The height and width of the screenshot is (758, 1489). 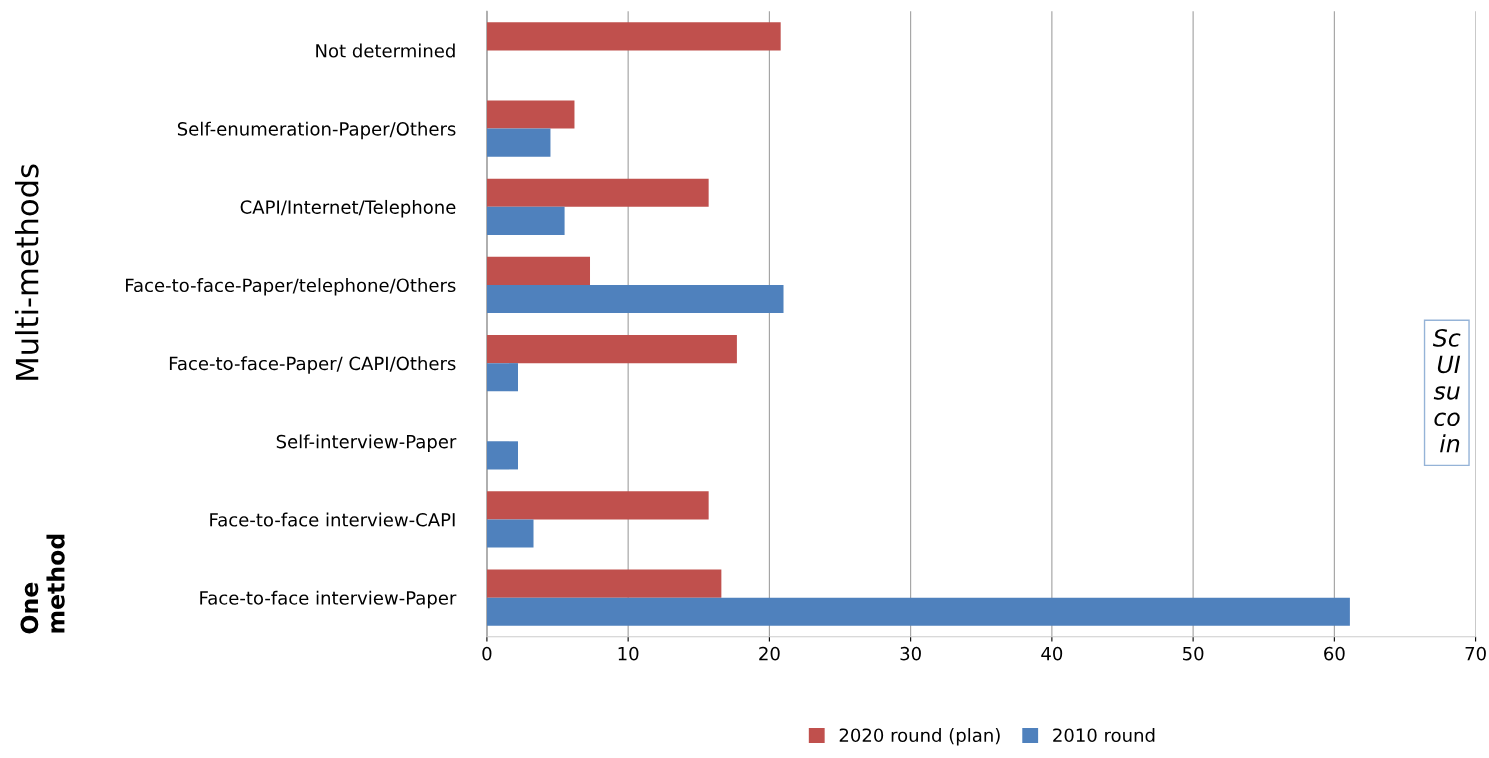 What do you see at coordinates (1475, 653) in the screenshot?
I see `x-tick-label: 70` at bounding box center [1475, 653].